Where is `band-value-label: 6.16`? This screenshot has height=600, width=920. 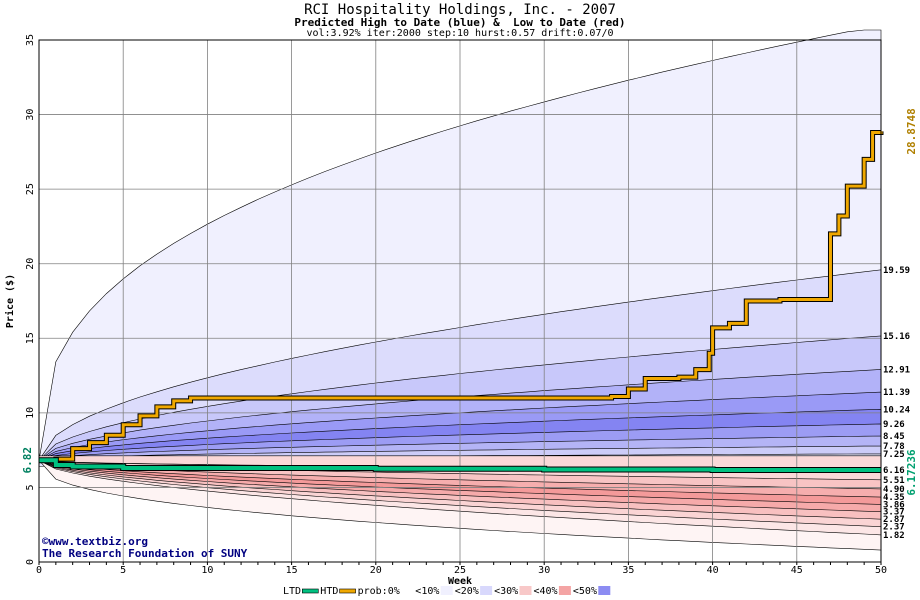 band-value-label: 6.16 is located at coordinates (894, 471).